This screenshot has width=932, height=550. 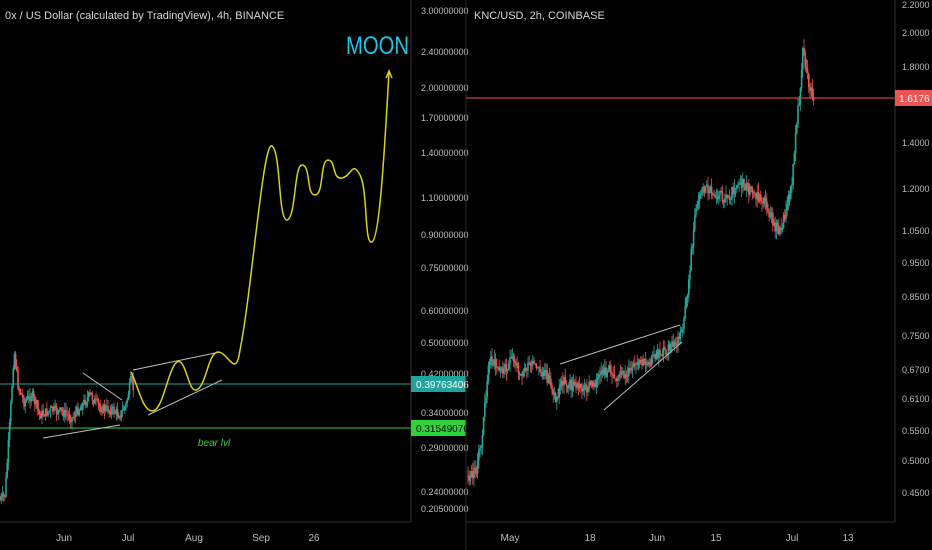 What do you see at coordinates (389, 74) in the screenshot?
I see `projection-arrowhead` at bounding box center [389, 74].